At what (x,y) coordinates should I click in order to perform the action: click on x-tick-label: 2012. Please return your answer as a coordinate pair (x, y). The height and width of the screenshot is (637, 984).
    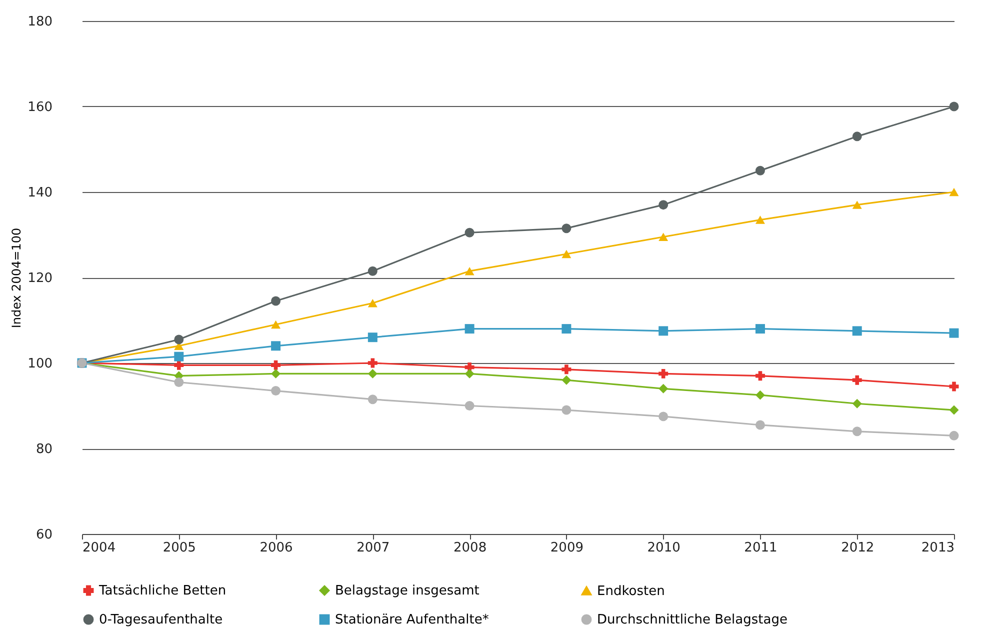
    Looking at the image, I should click on (857, 548).